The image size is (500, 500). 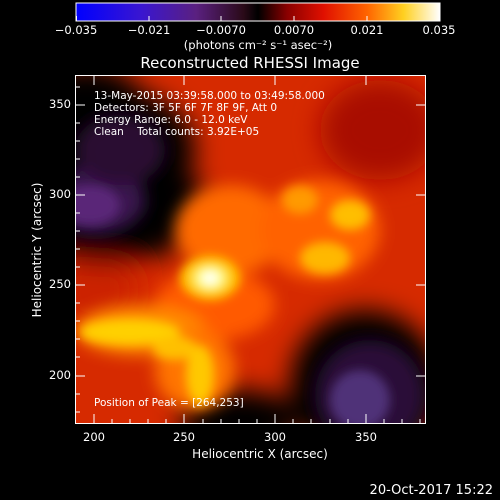 What do you see at coordinates (60, 104) in the screenshot?
I see `y-tick-label: 350` at bounding box center [60, 104].